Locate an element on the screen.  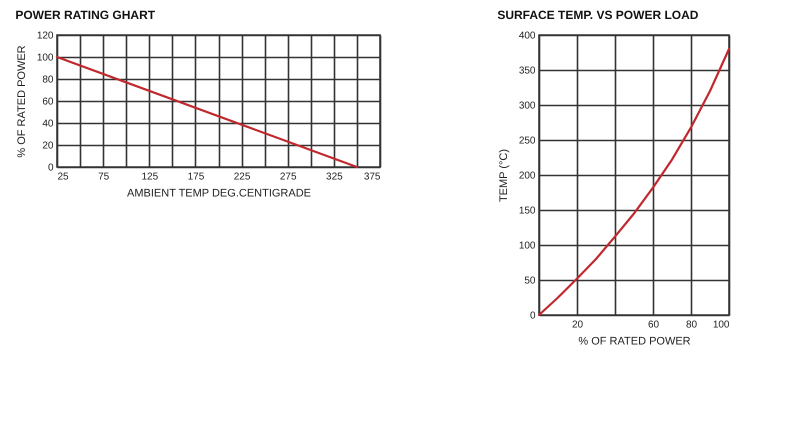
y-tick-label: 300 is located at coordinates (527, 106).